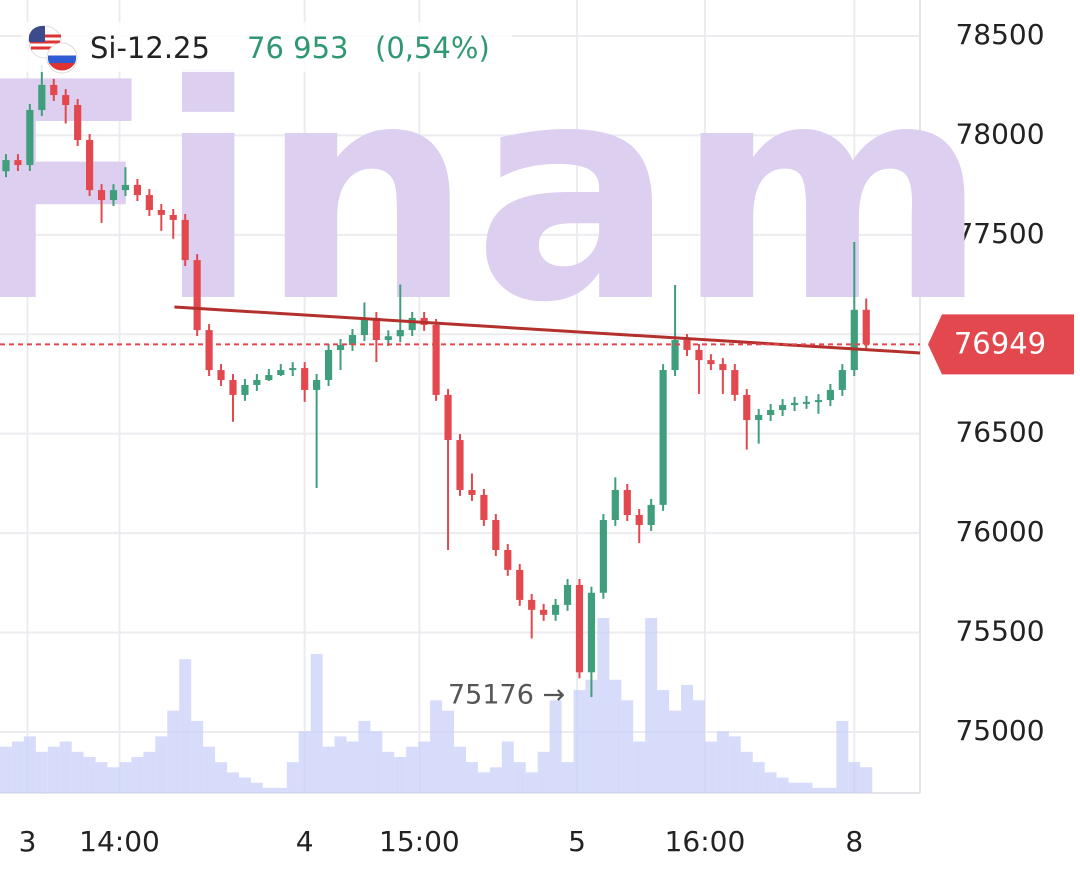 The width and height of the screenshot is (1080, 882). I want to click on x-tick-label: 8, so click(854, 841).